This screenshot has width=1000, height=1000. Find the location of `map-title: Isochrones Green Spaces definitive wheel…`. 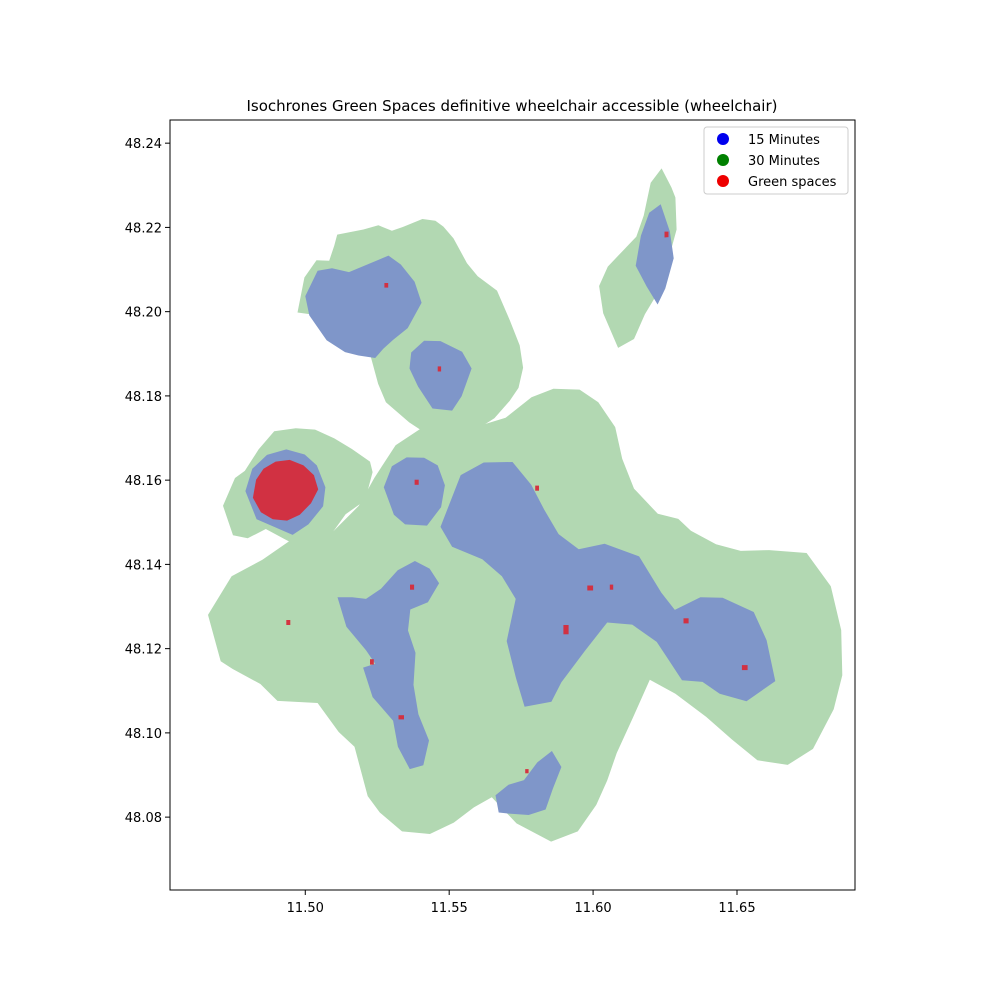

map-title: Isochrones Green Spaces definitive wheel… is located at coordinates (511, 106).